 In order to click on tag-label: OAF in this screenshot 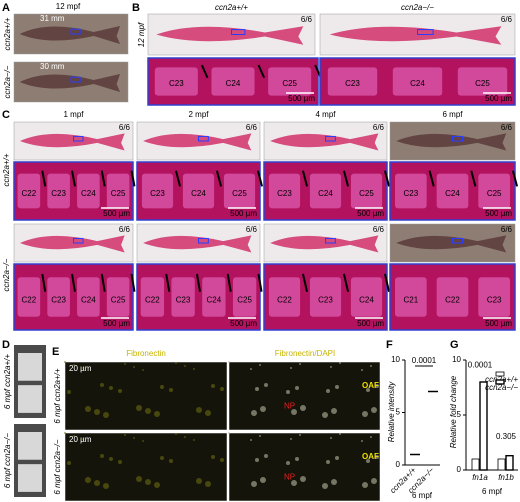, I will do `click(370, 456)`.